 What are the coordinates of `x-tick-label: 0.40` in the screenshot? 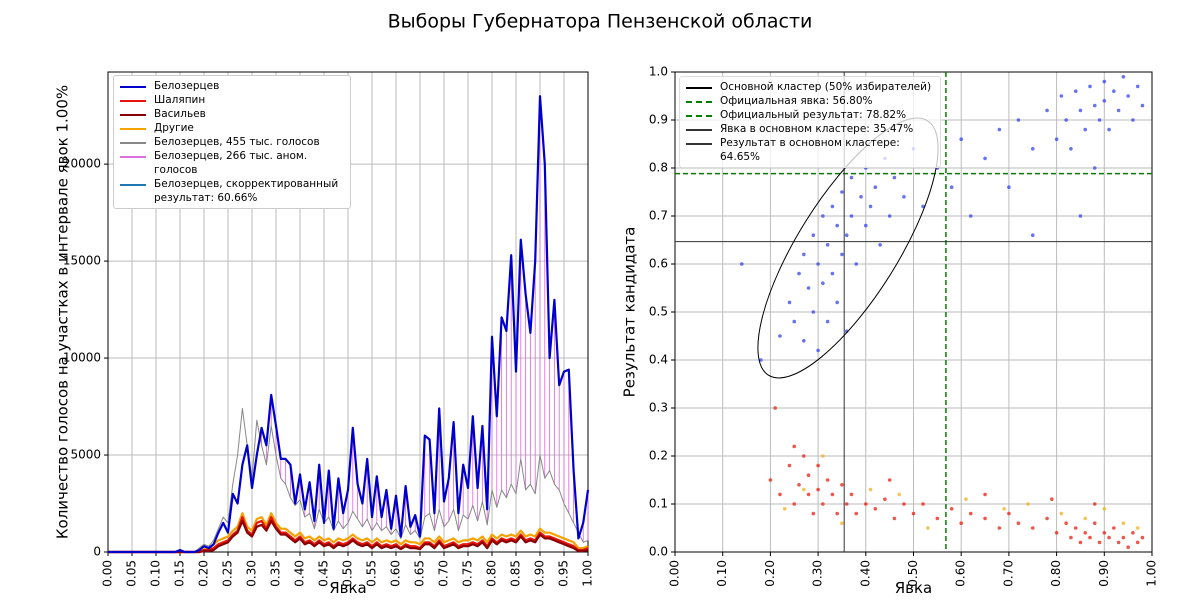 It's located at (865, 573).